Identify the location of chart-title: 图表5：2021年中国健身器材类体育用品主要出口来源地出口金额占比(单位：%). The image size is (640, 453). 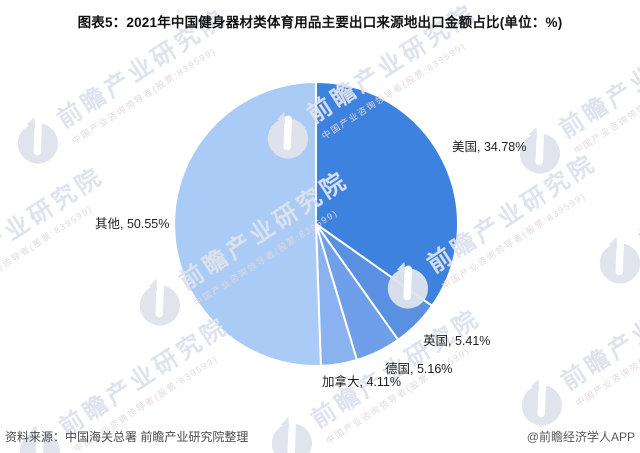
(320, 22).